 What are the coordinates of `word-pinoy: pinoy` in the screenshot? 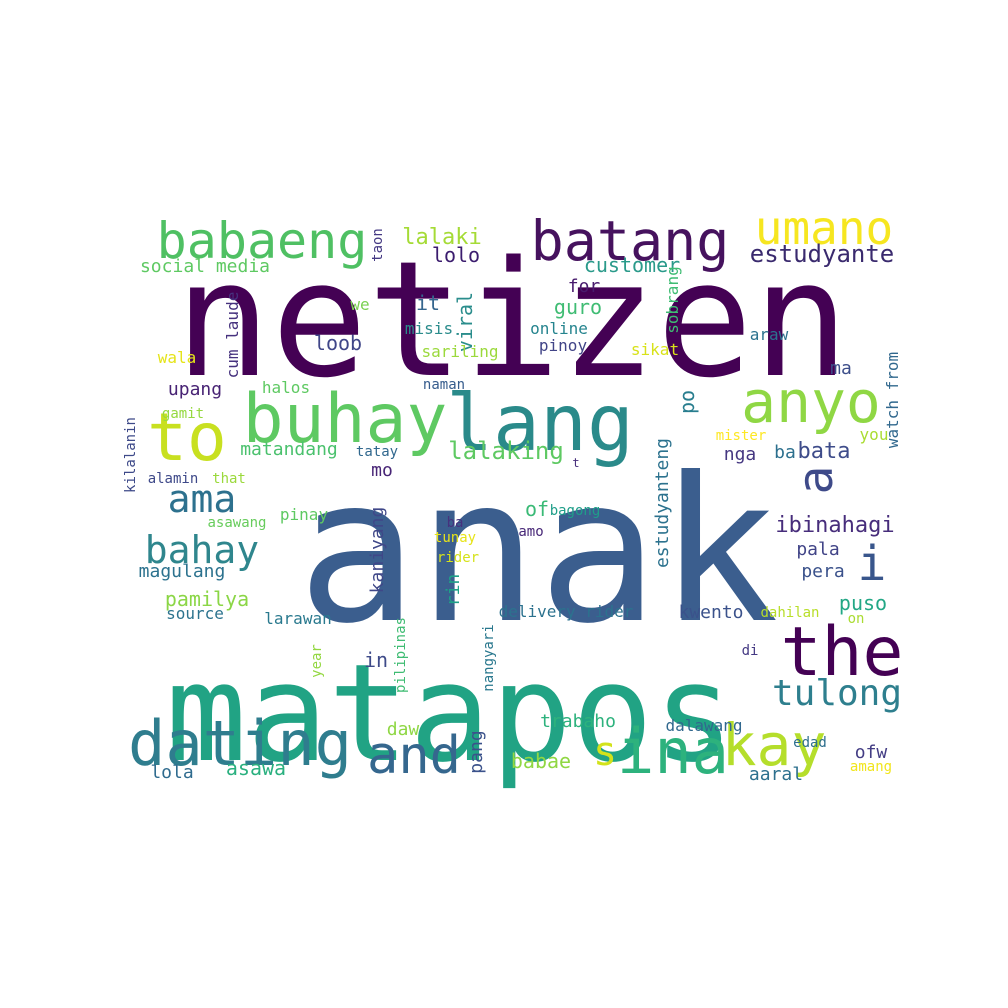 It's located at (563, 345).